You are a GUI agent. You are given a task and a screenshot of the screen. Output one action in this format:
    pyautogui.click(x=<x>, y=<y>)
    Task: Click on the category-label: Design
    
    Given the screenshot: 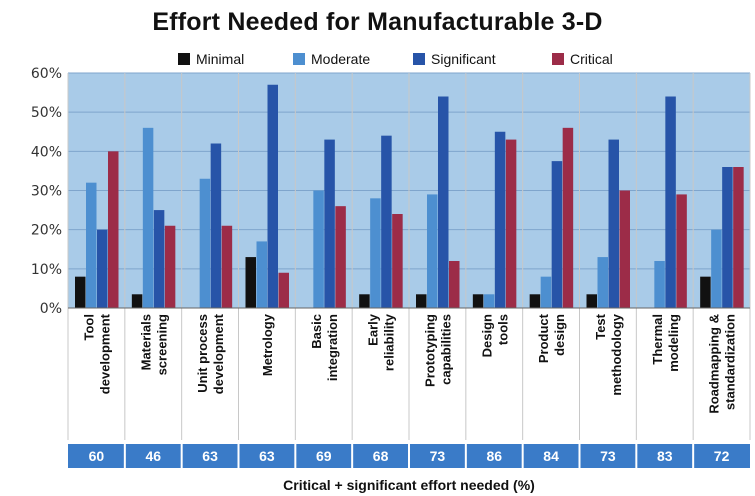 What is the action you would take?
    pyautogui.click(x=486, y=335)
    